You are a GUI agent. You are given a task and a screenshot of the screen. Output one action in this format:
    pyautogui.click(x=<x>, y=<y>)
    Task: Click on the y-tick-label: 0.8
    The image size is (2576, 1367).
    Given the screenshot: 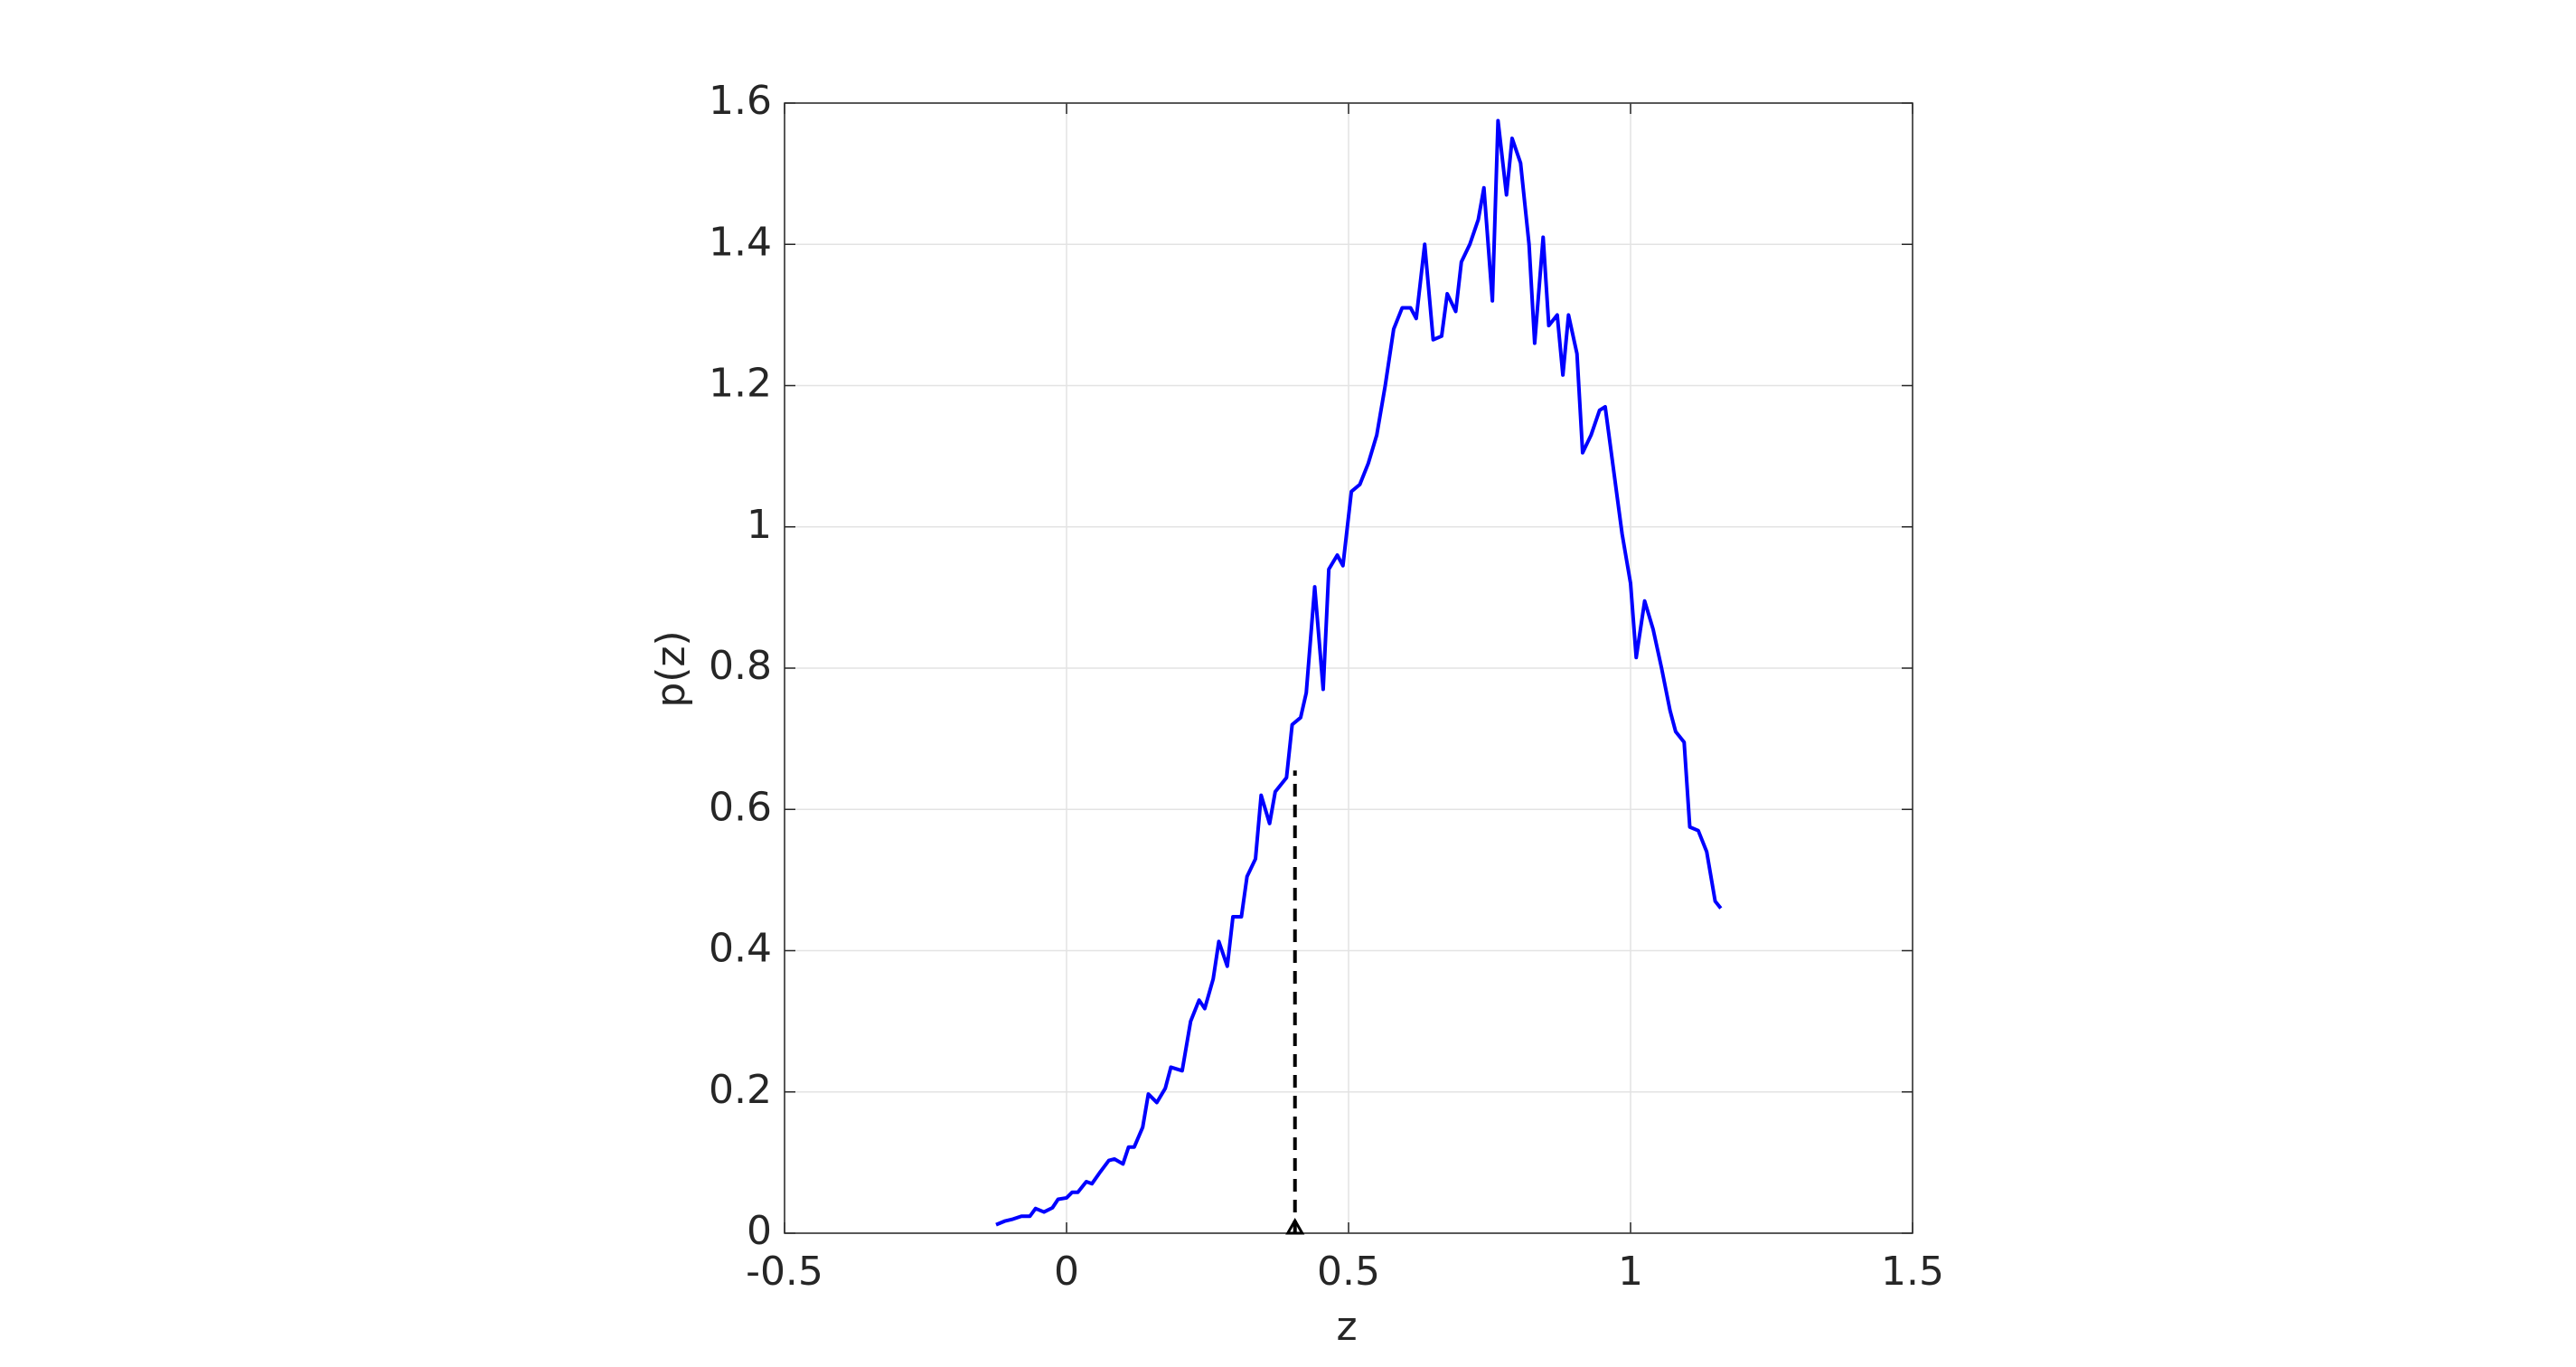 What is the action you would take?
    pyautogui.click(x=740, y=666)
    